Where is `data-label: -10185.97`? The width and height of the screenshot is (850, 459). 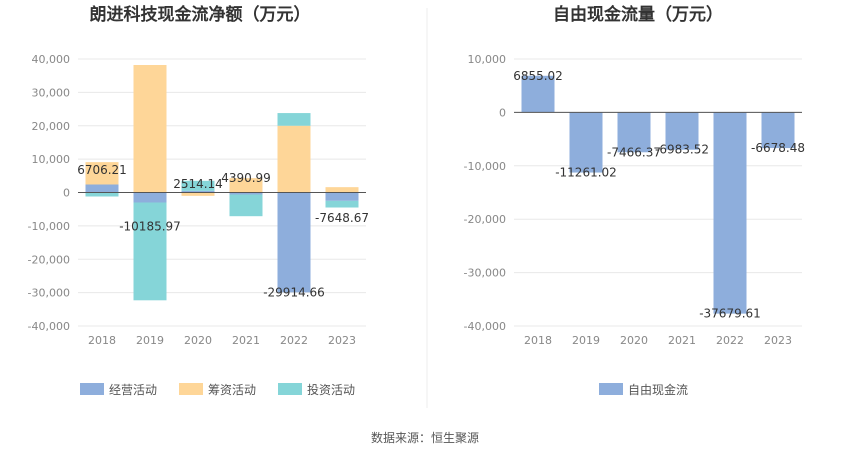
data-label: -10185.97 is located at coordinates (150, 226).